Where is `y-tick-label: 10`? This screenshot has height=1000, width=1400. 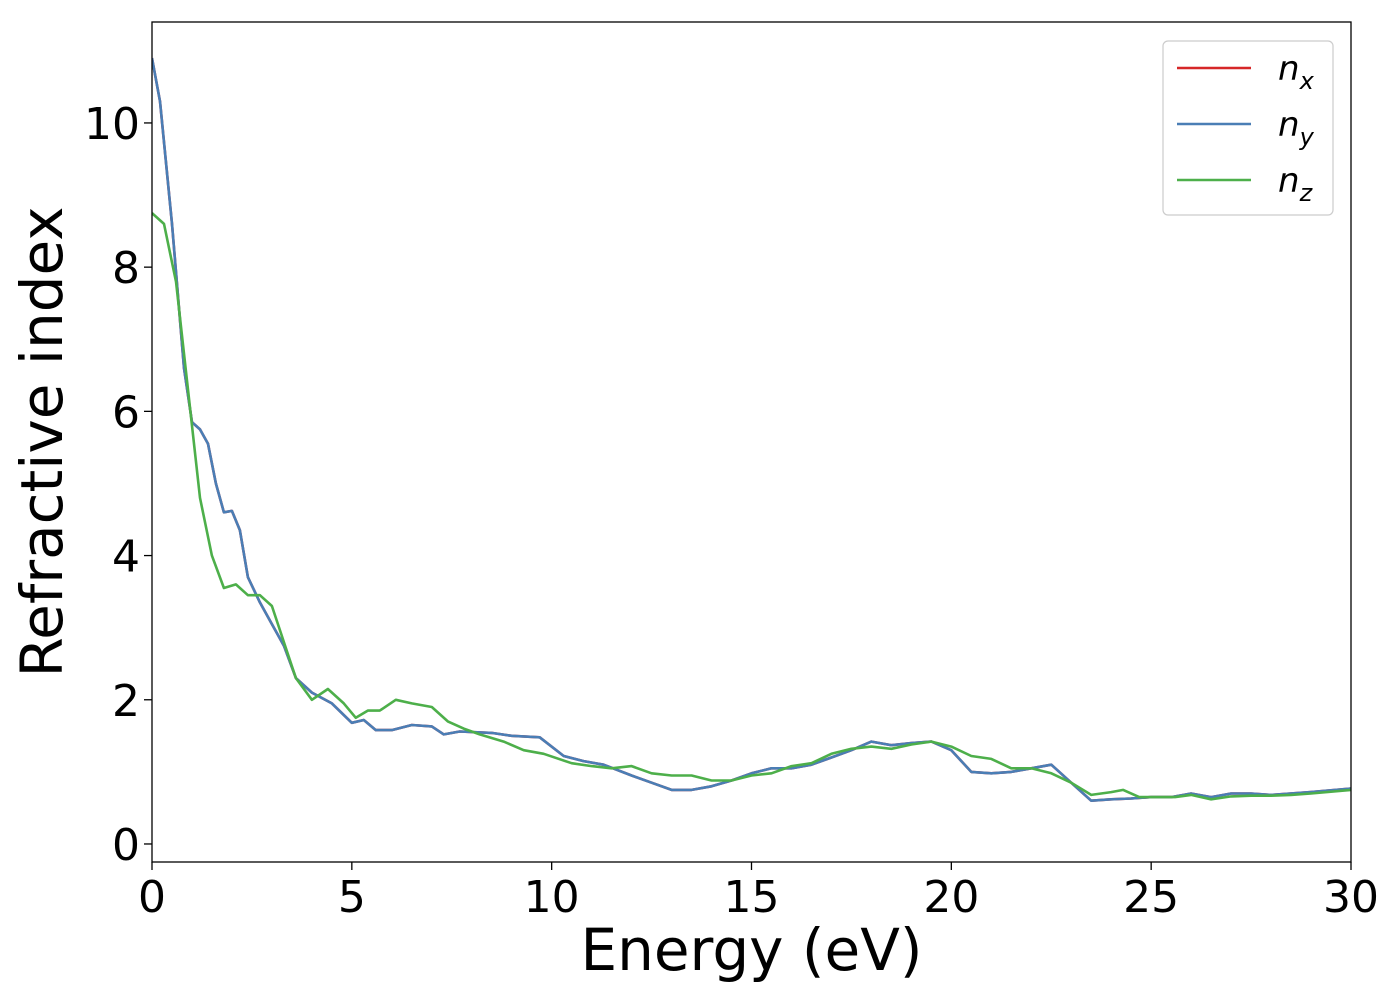 y-tick-label: 10 is located at coordinates (112, 124).